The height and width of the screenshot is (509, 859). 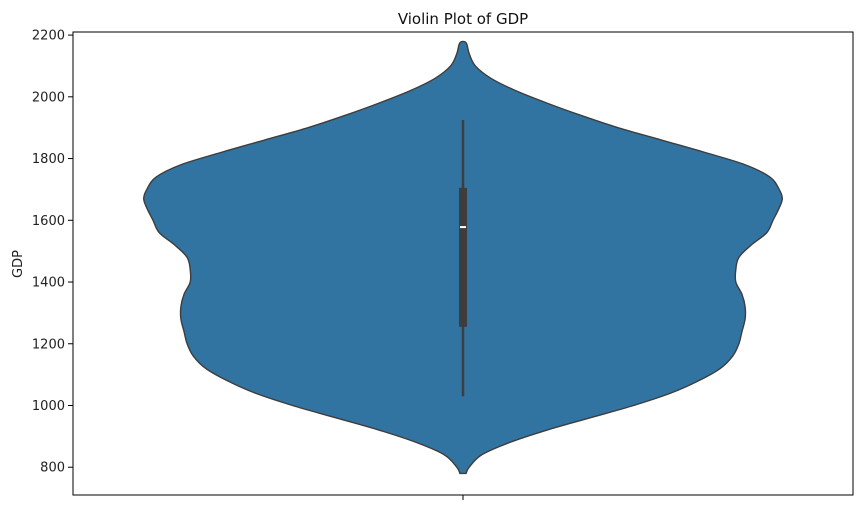 I want to click on y-tick-label: 2000, so click(x=48, y=97).